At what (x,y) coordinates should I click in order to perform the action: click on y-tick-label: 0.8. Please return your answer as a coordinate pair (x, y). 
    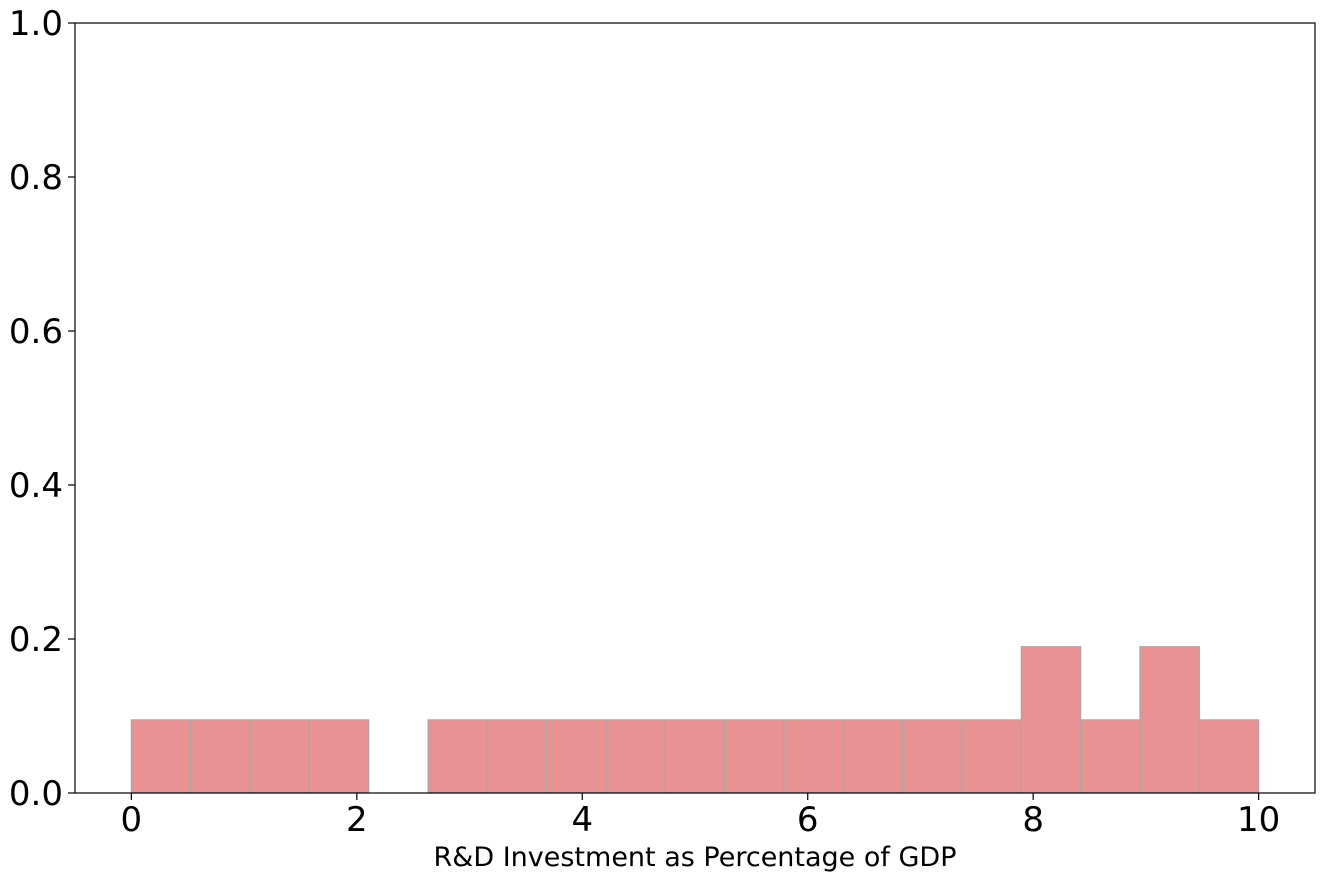
    Looking at the image, I should click on (36, 178).